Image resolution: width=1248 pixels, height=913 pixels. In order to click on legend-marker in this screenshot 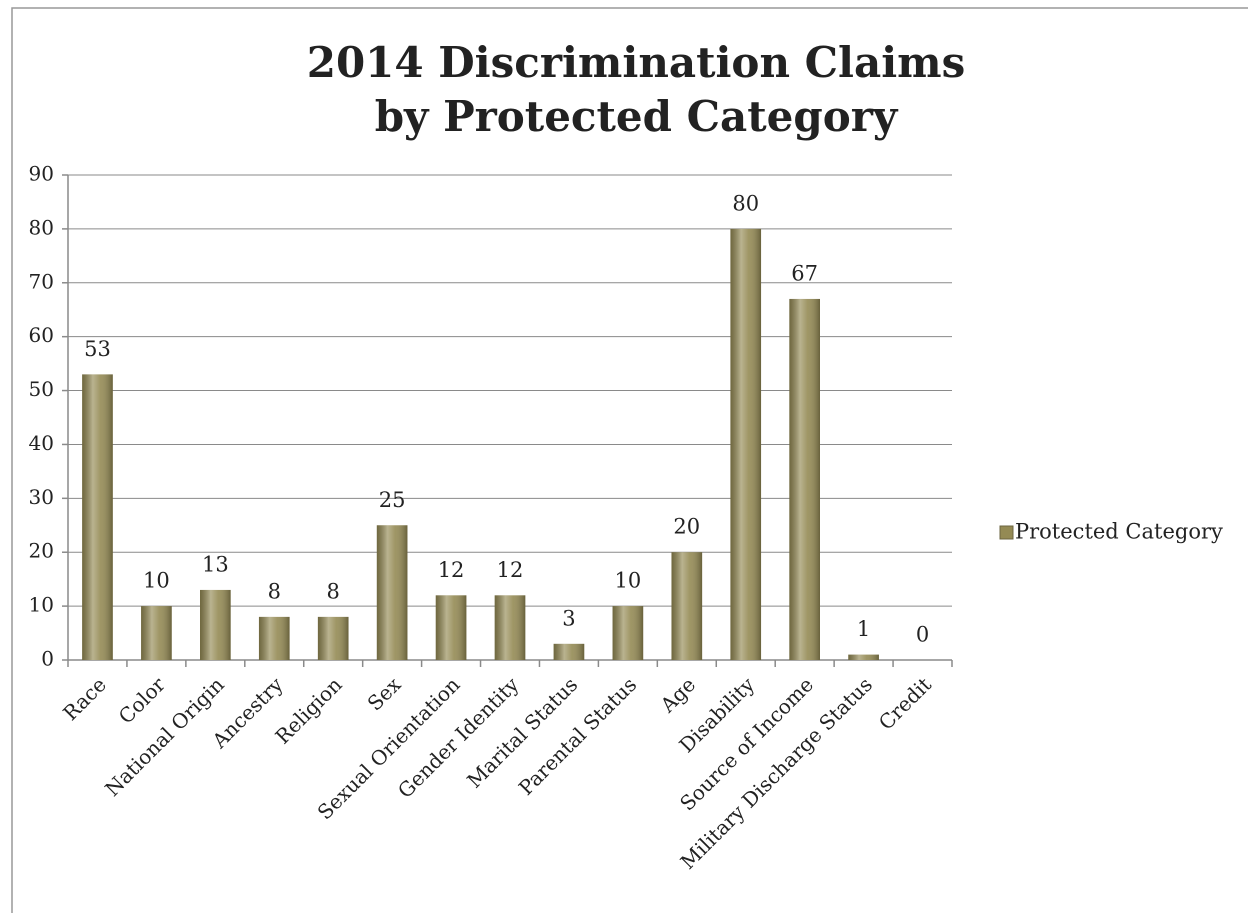, I will do `click(1006, 532)`.